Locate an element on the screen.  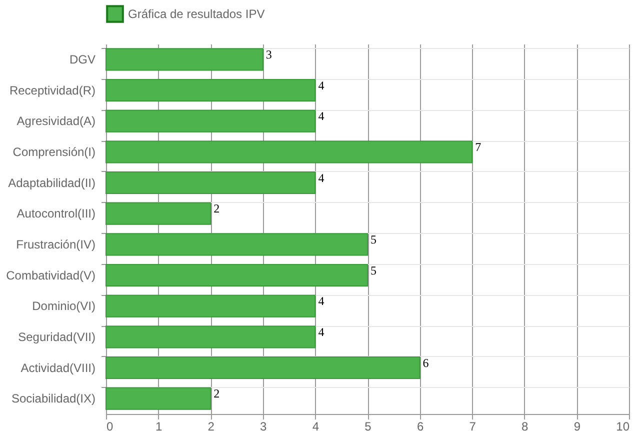
y-tick-label: Actividad(VIII) is located at coordinates (58, 367).